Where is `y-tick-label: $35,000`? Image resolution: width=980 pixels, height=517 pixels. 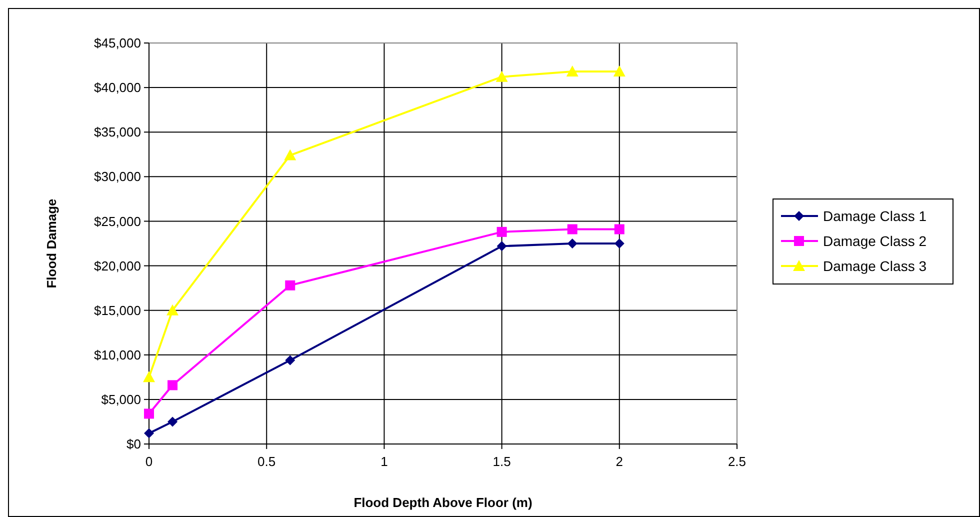
y-tick-label: $35,000 is located at coordinates (117, 132).